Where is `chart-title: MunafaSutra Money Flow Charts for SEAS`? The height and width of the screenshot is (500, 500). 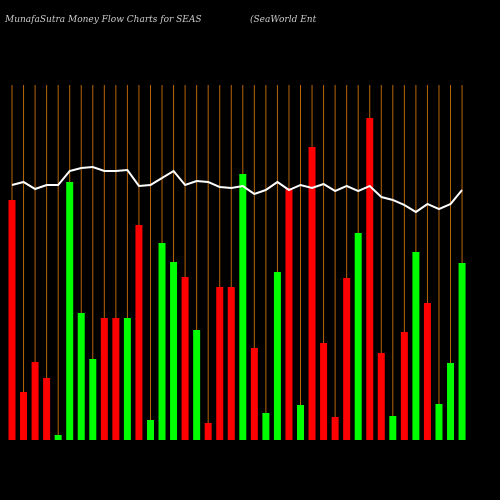
chart-title: MunafaSutra Money Flow Charts for SEAS is located at coordinates (103, 20).